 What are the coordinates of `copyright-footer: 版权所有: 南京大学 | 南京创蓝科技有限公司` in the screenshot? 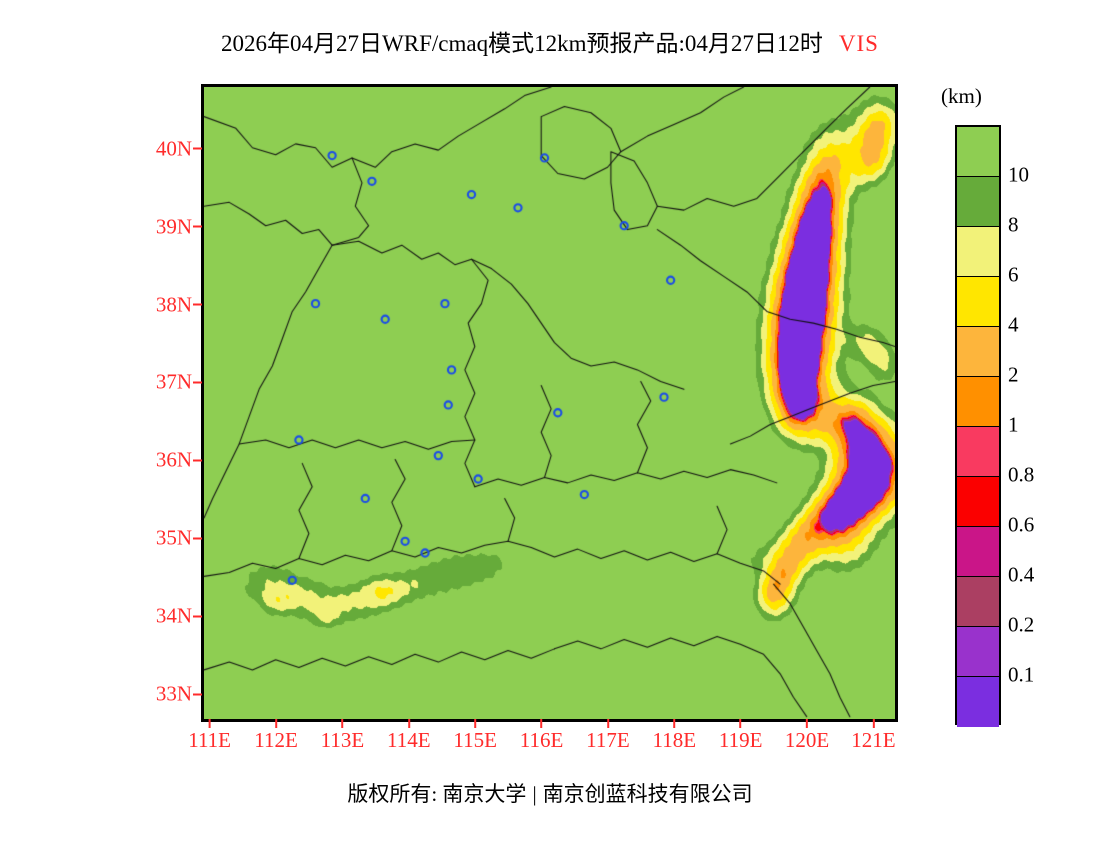 It's located at (550, 793).